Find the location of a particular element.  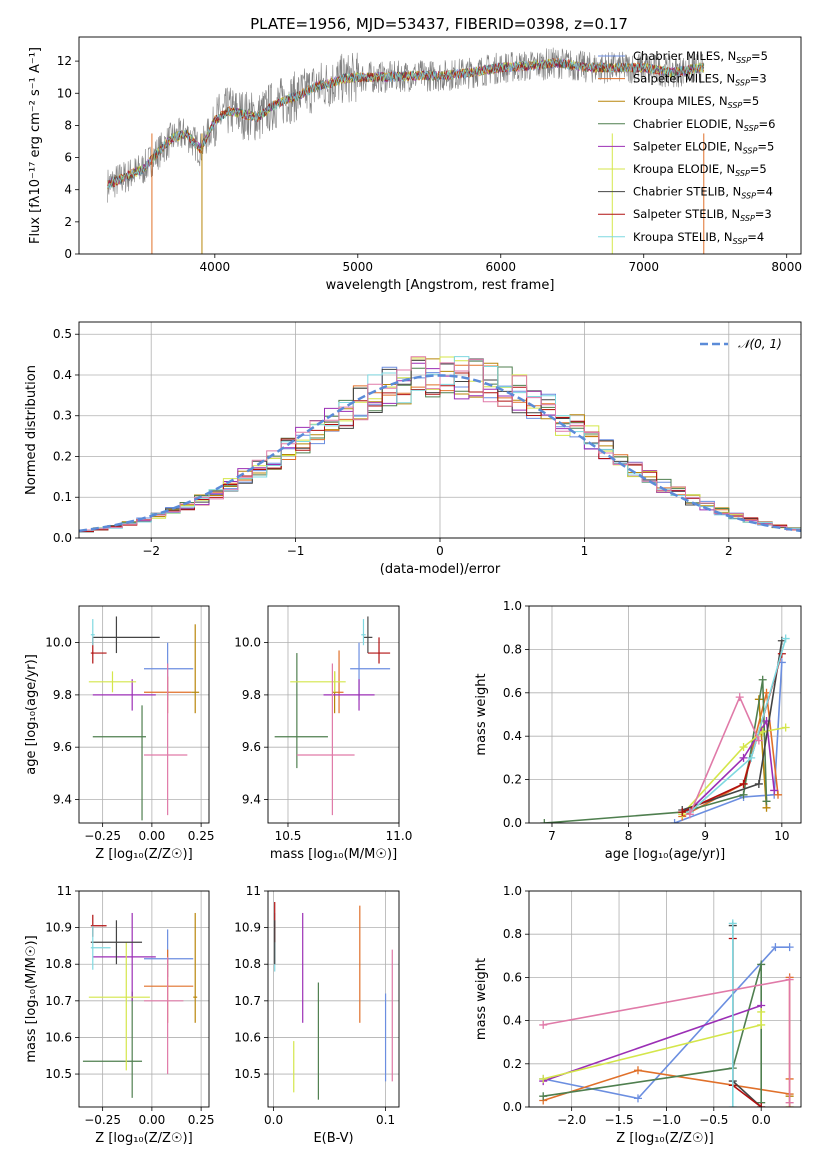

x-tick-label: −2 is located at coordinates (151, 551).